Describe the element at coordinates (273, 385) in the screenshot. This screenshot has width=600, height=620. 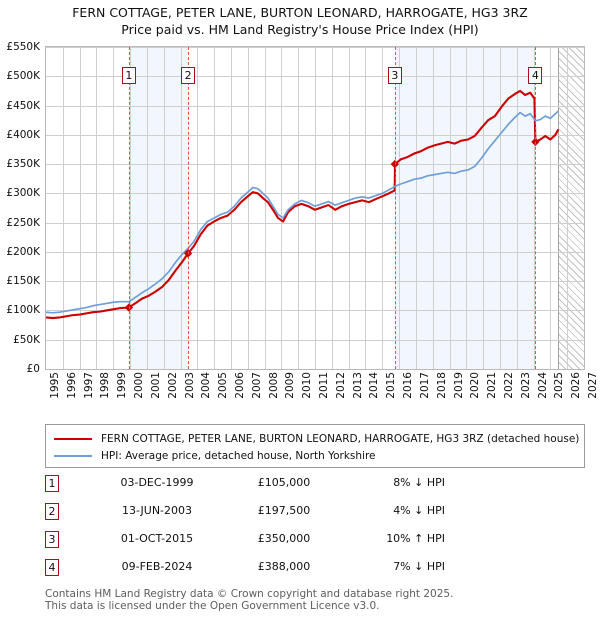
I see `x-axis-tick-label: 2008` at that location.